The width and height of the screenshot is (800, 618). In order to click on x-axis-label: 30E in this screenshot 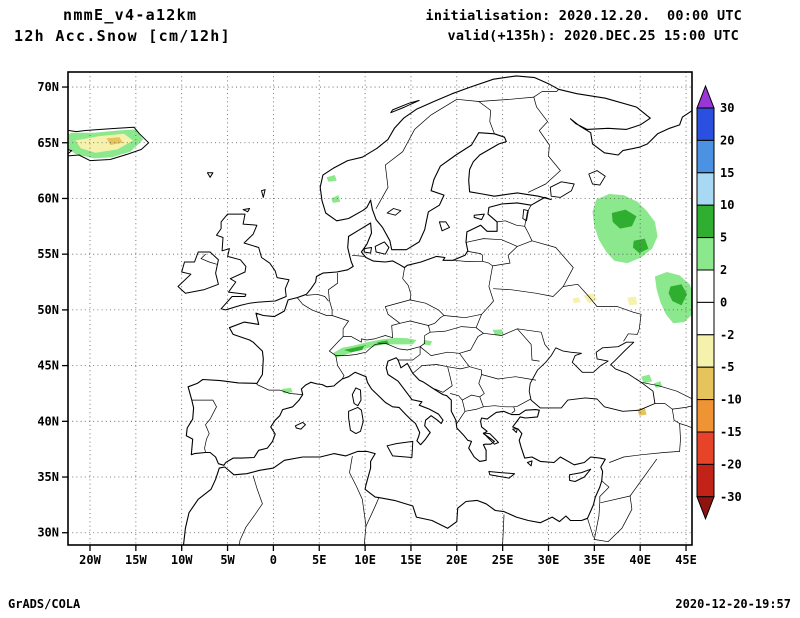, I will do `click(549, 560)`.